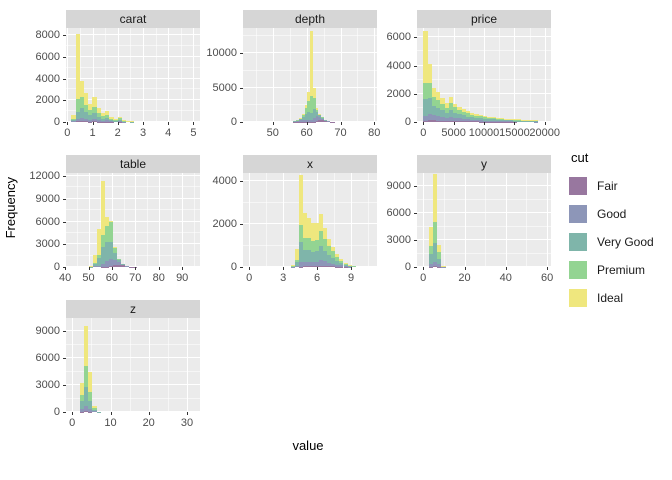 The height and width of the screenshot is (480, 672). I want to click on y-tick-label: 3000, so click(398, 240).